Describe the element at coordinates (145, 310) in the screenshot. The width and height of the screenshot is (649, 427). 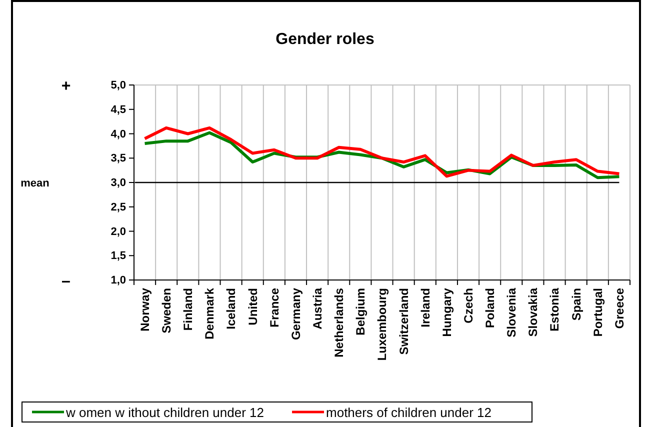
I see `x-tick-label: Norway` at that location.